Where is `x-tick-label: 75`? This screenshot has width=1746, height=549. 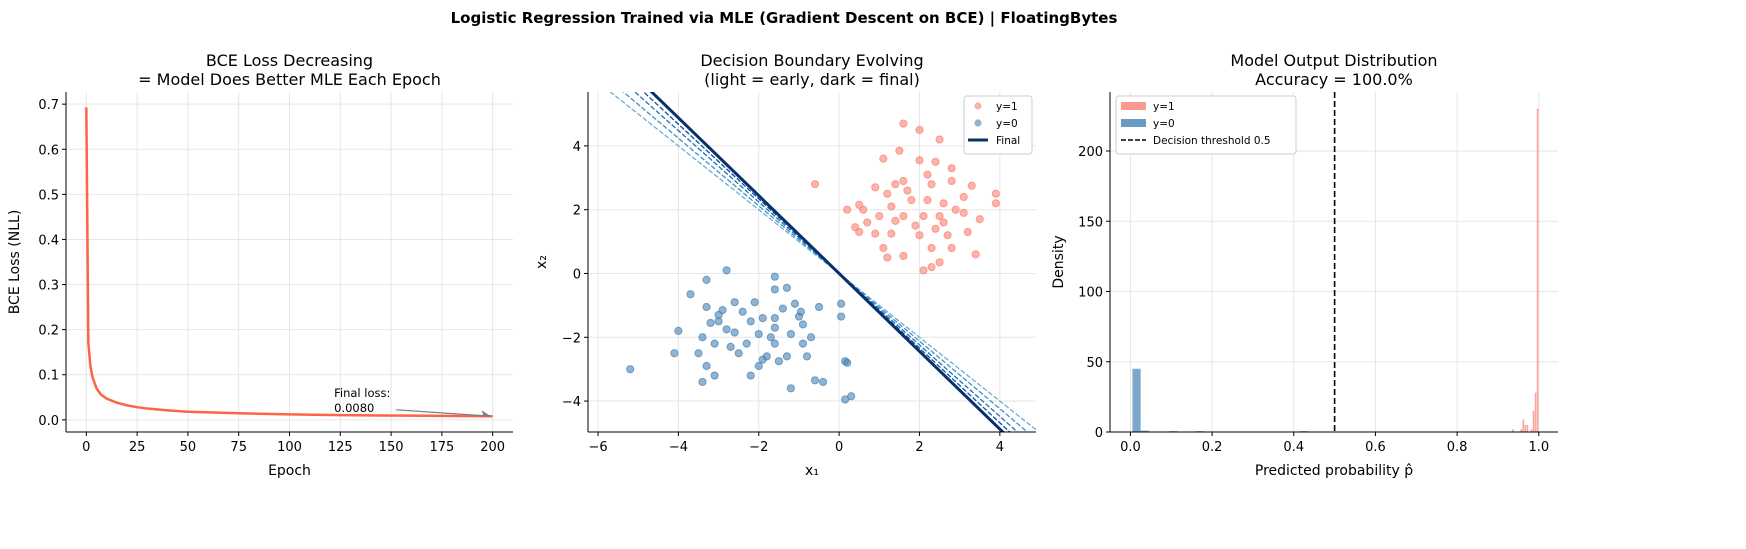 x-tick-label: 75 is located at coordinates (238, 447).